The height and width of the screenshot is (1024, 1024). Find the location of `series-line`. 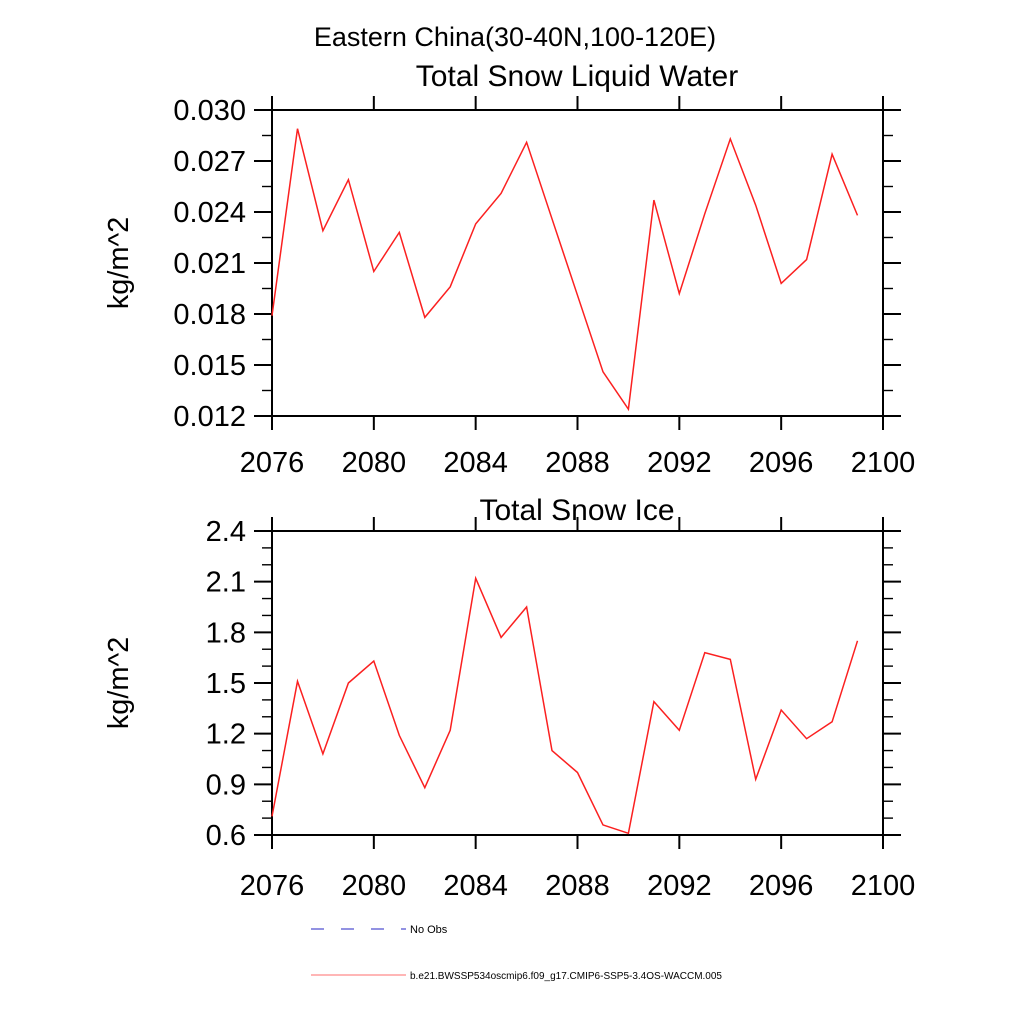

series-line is located at coordinates (565, 705).